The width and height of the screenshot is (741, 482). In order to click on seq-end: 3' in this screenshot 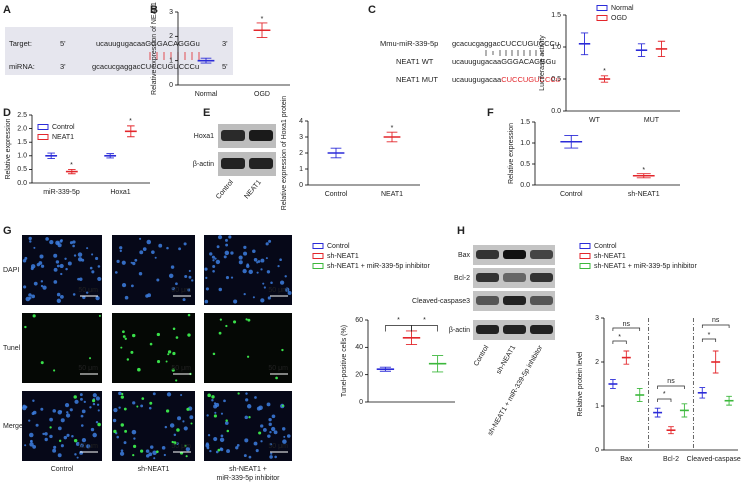, I will do `click(63, 66)`.